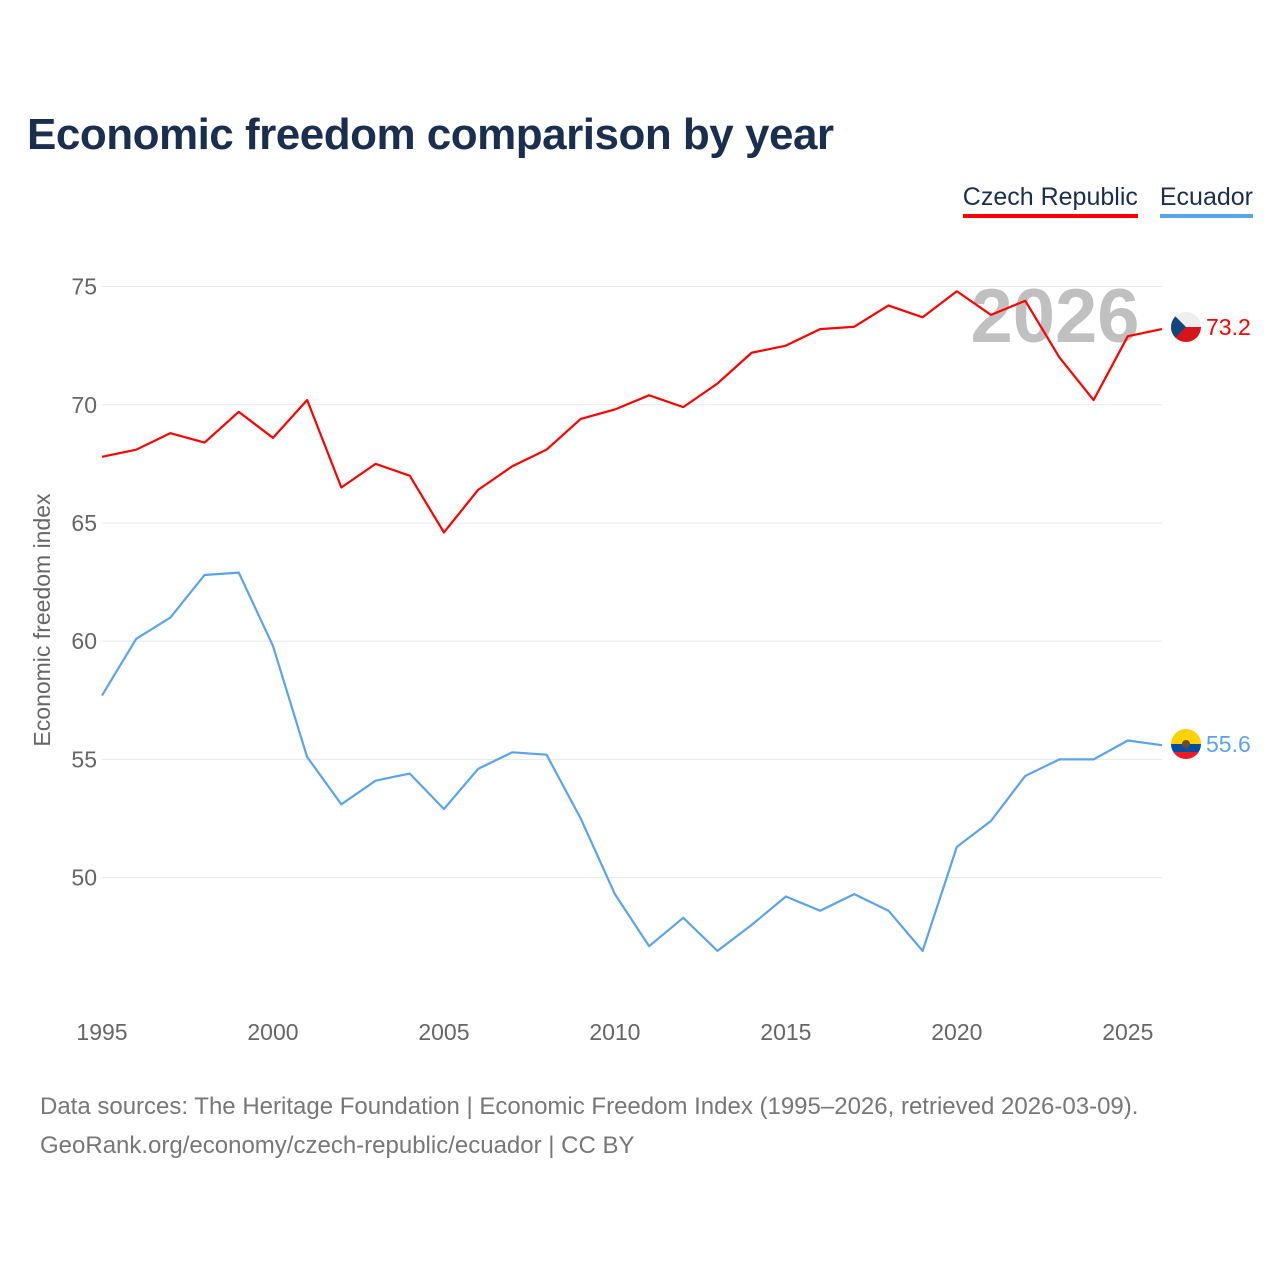 The image size is (1280, 1280). Describe the element at coordinates (443, 1032) in the screenshot. I see `x-tick-label: 2005` at that location.